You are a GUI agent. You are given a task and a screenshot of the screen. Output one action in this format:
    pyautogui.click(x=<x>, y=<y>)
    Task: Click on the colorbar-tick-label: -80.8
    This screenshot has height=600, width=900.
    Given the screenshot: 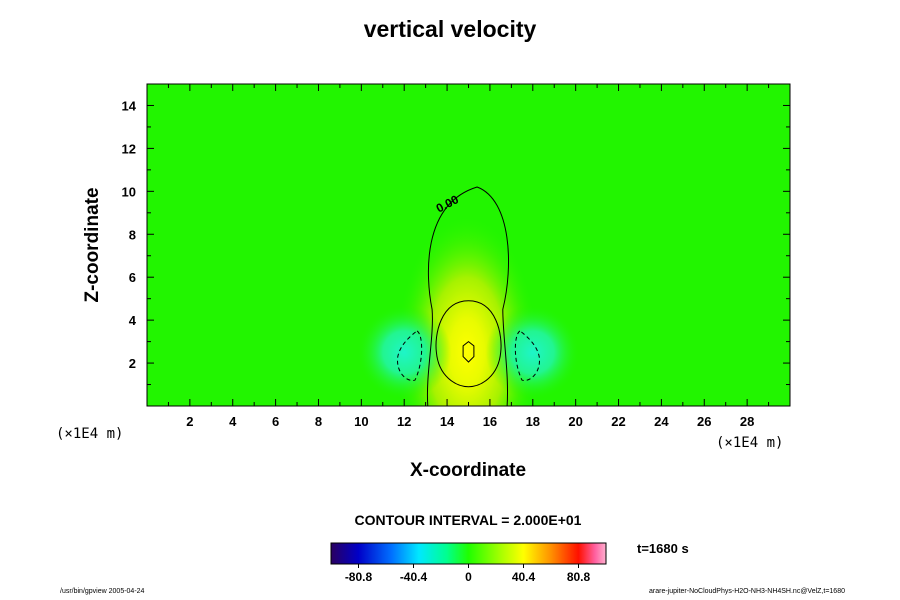 What is the action you would take?
    pyautogui.click(x=359, y=577)
    